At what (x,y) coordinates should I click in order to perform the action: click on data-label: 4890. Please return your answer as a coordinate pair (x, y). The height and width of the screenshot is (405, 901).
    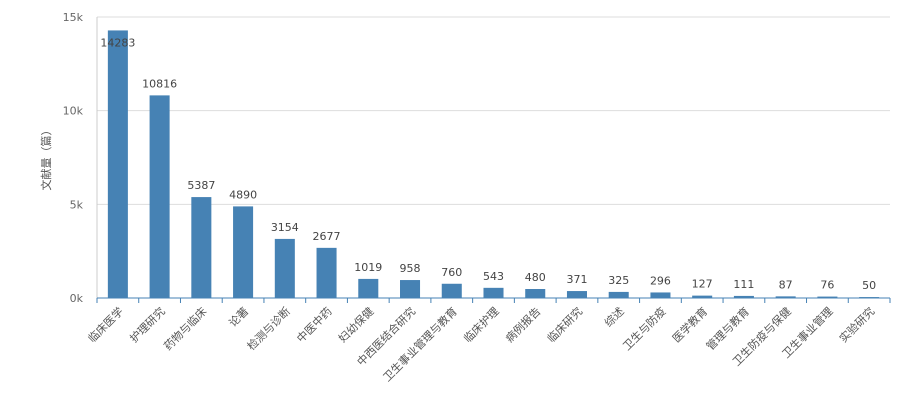
    Looking at the image, I should click on (243, 194).